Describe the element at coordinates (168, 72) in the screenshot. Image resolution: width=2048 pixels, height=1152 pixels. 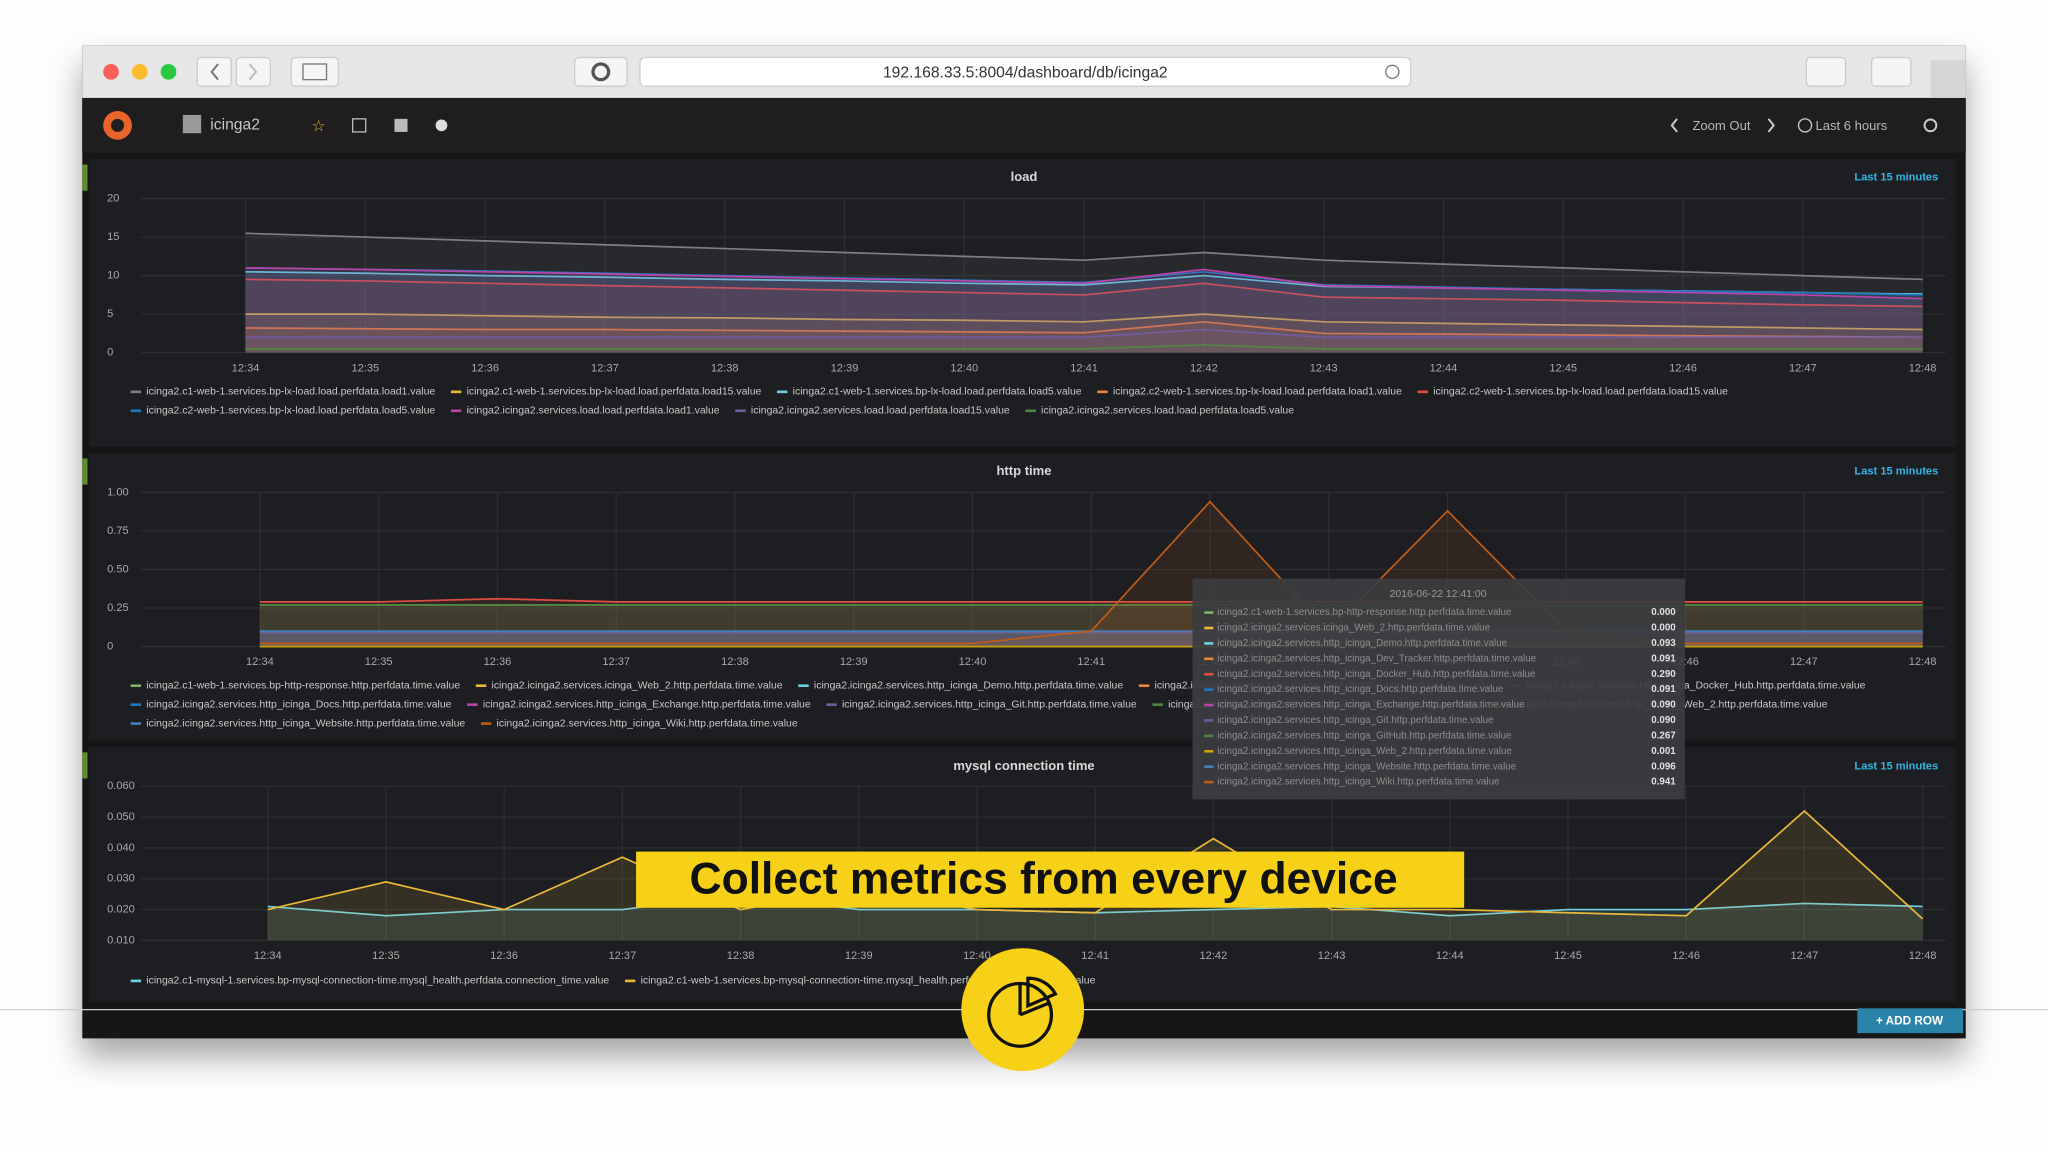
I see `zoom-button` at that location.